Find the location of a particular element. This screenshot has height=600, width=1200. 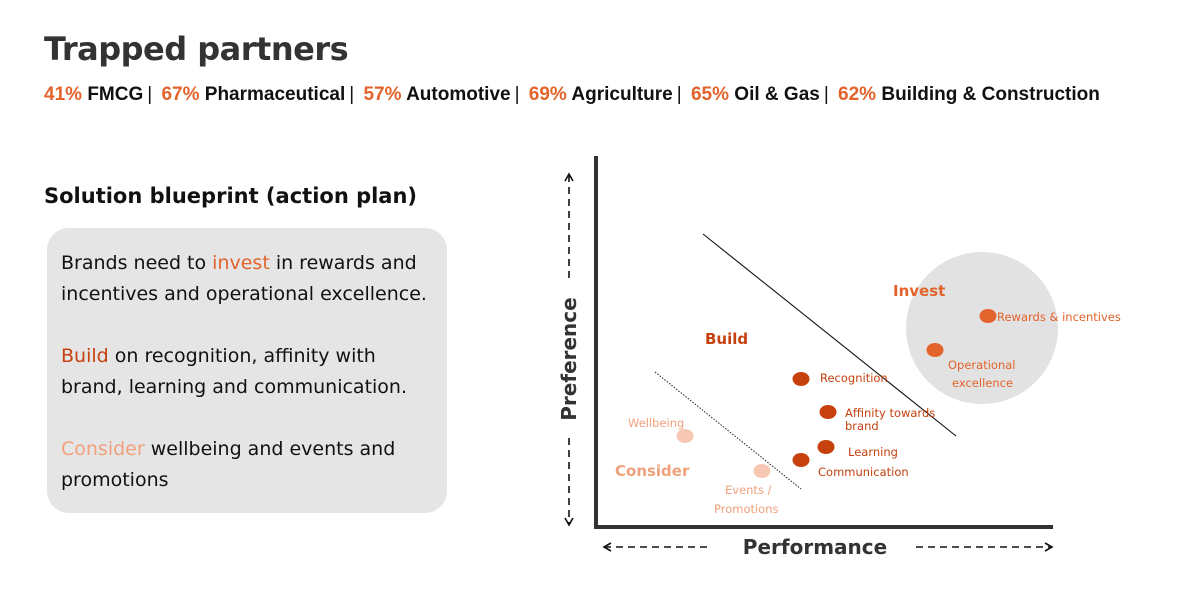

stat-percent: 62% is located at coordinates (857, 94).